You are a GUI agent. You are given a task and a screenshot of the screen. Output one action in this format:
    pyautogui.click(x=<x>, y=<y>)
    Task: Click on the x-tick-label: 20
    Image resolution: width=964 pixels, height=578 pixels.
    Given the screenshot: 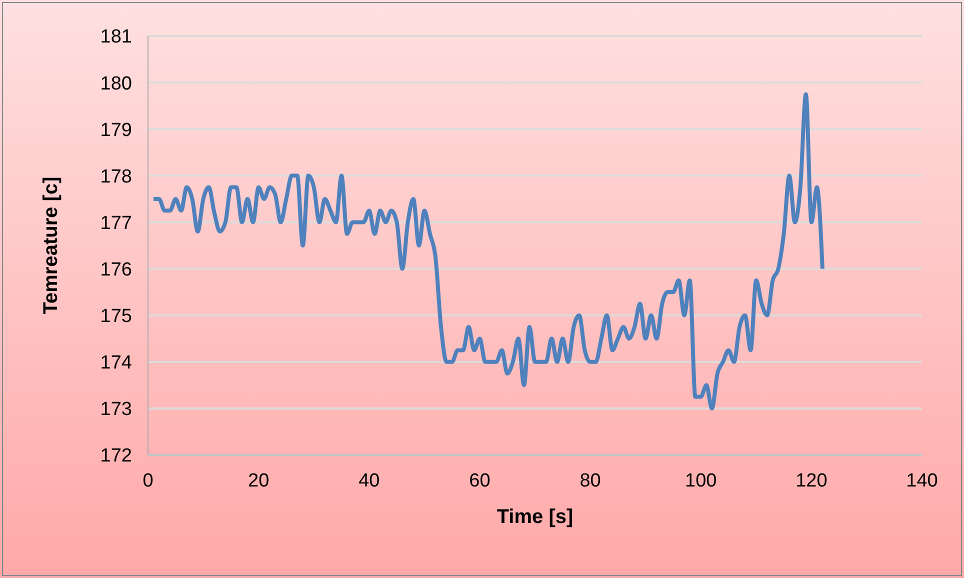 What is the action you would take?
    pyautogui.click(x=259, y=481)
    